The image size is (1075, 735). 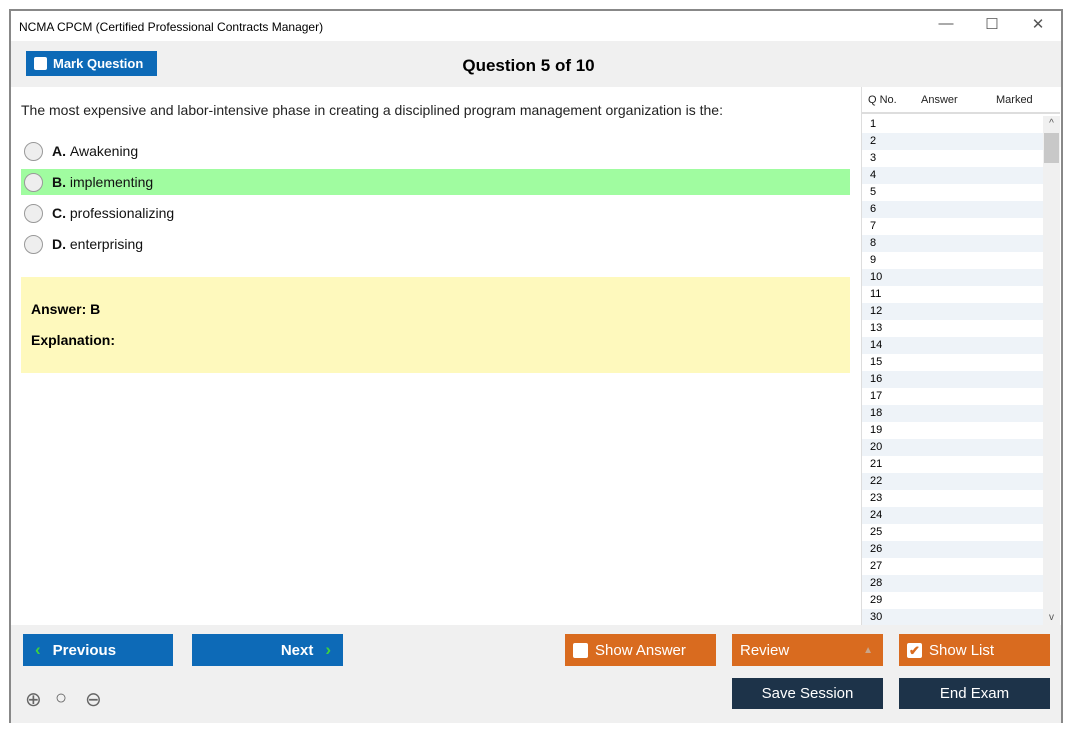 What do you see at coordinates (953, 549) in the screenshot?
I see `list-row: 26` at bounding box center [953, 549].